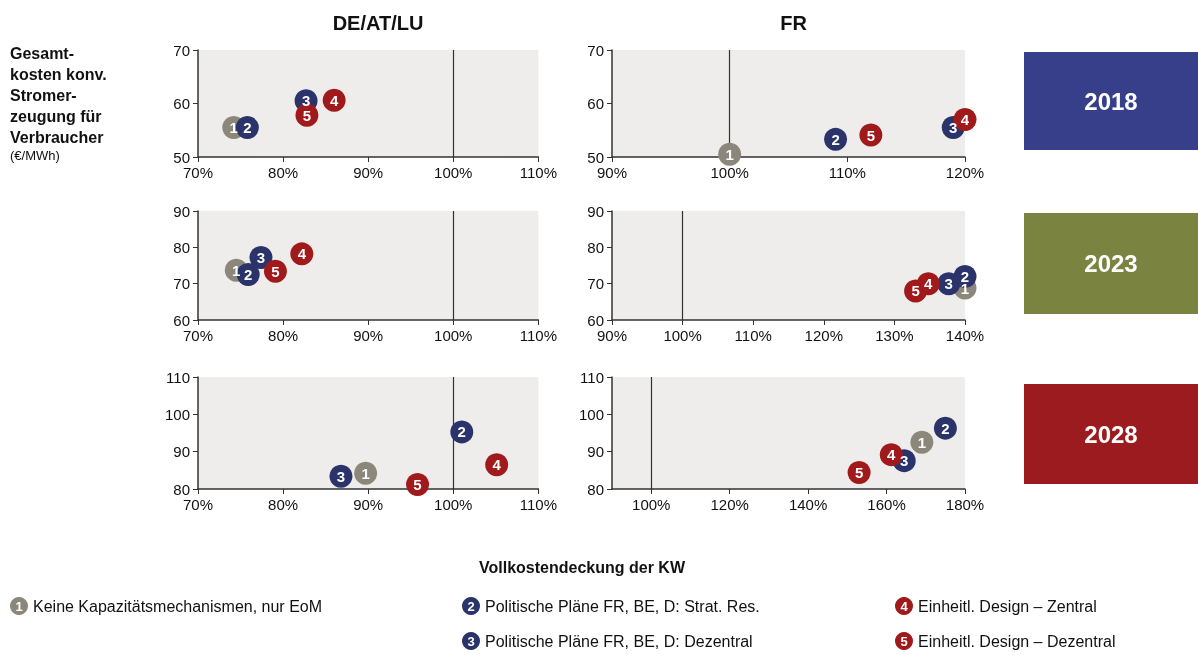 The image size is (1198, 655). What do you see at coordinates (619, 641) in the screenshot?
I see `legend-label: Politische Pläne FR, BE, D: Dezentral` at bounding box center [619, 641].